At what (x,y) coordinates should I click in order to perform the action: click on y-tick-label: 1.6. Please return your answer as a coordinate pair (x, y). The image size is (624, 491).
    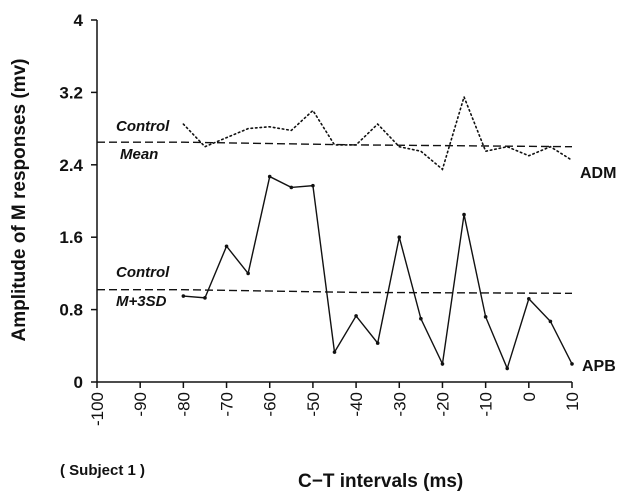
    Looking at the image, I should click on (71, 237).